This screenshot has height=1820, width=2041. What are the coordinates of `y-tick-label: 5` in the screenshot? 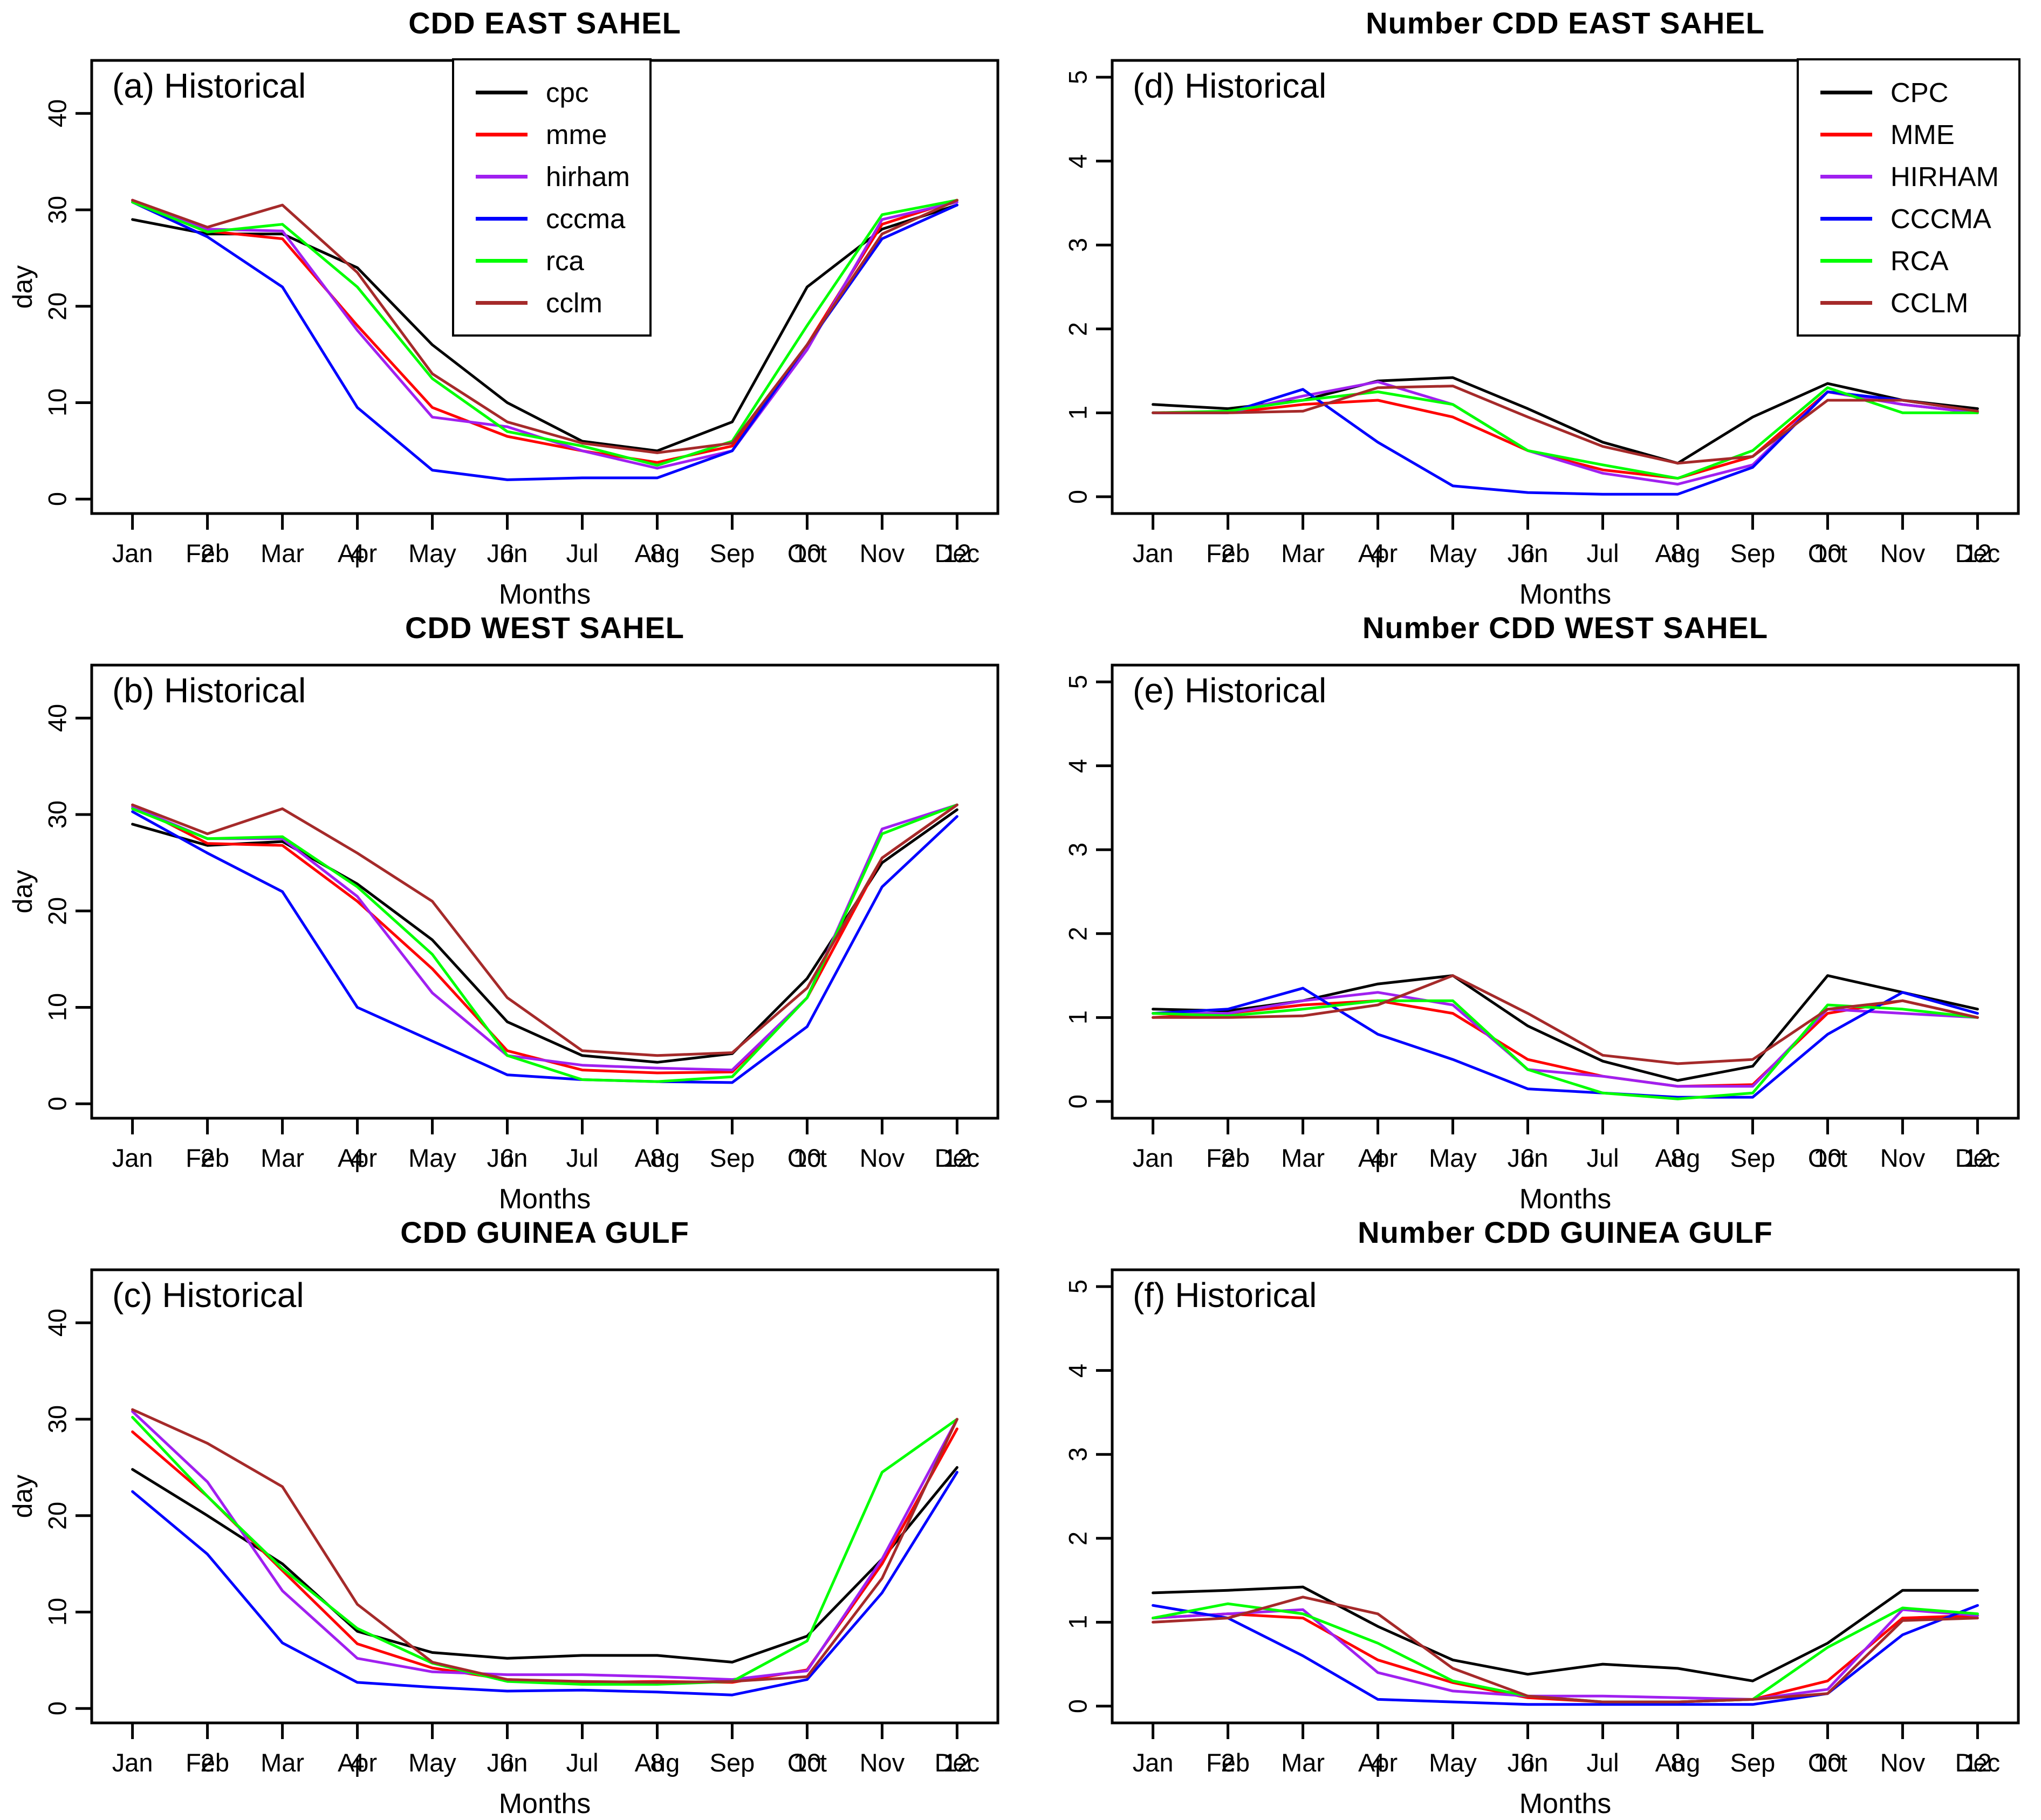 It's located at (1077, 77).